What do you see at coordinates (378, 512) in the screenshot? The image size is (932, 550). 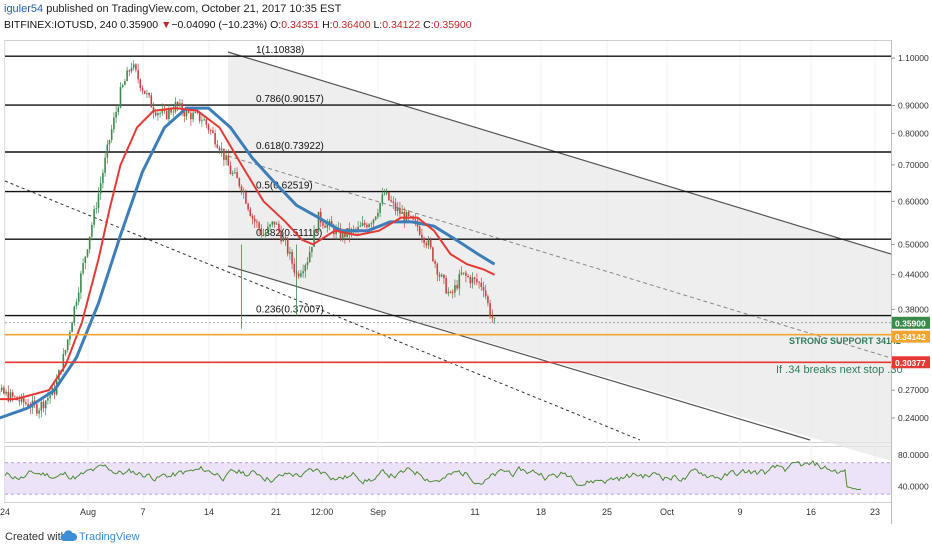 I see `time-tick-label-6: Sep` at bounding box center [378, 512].